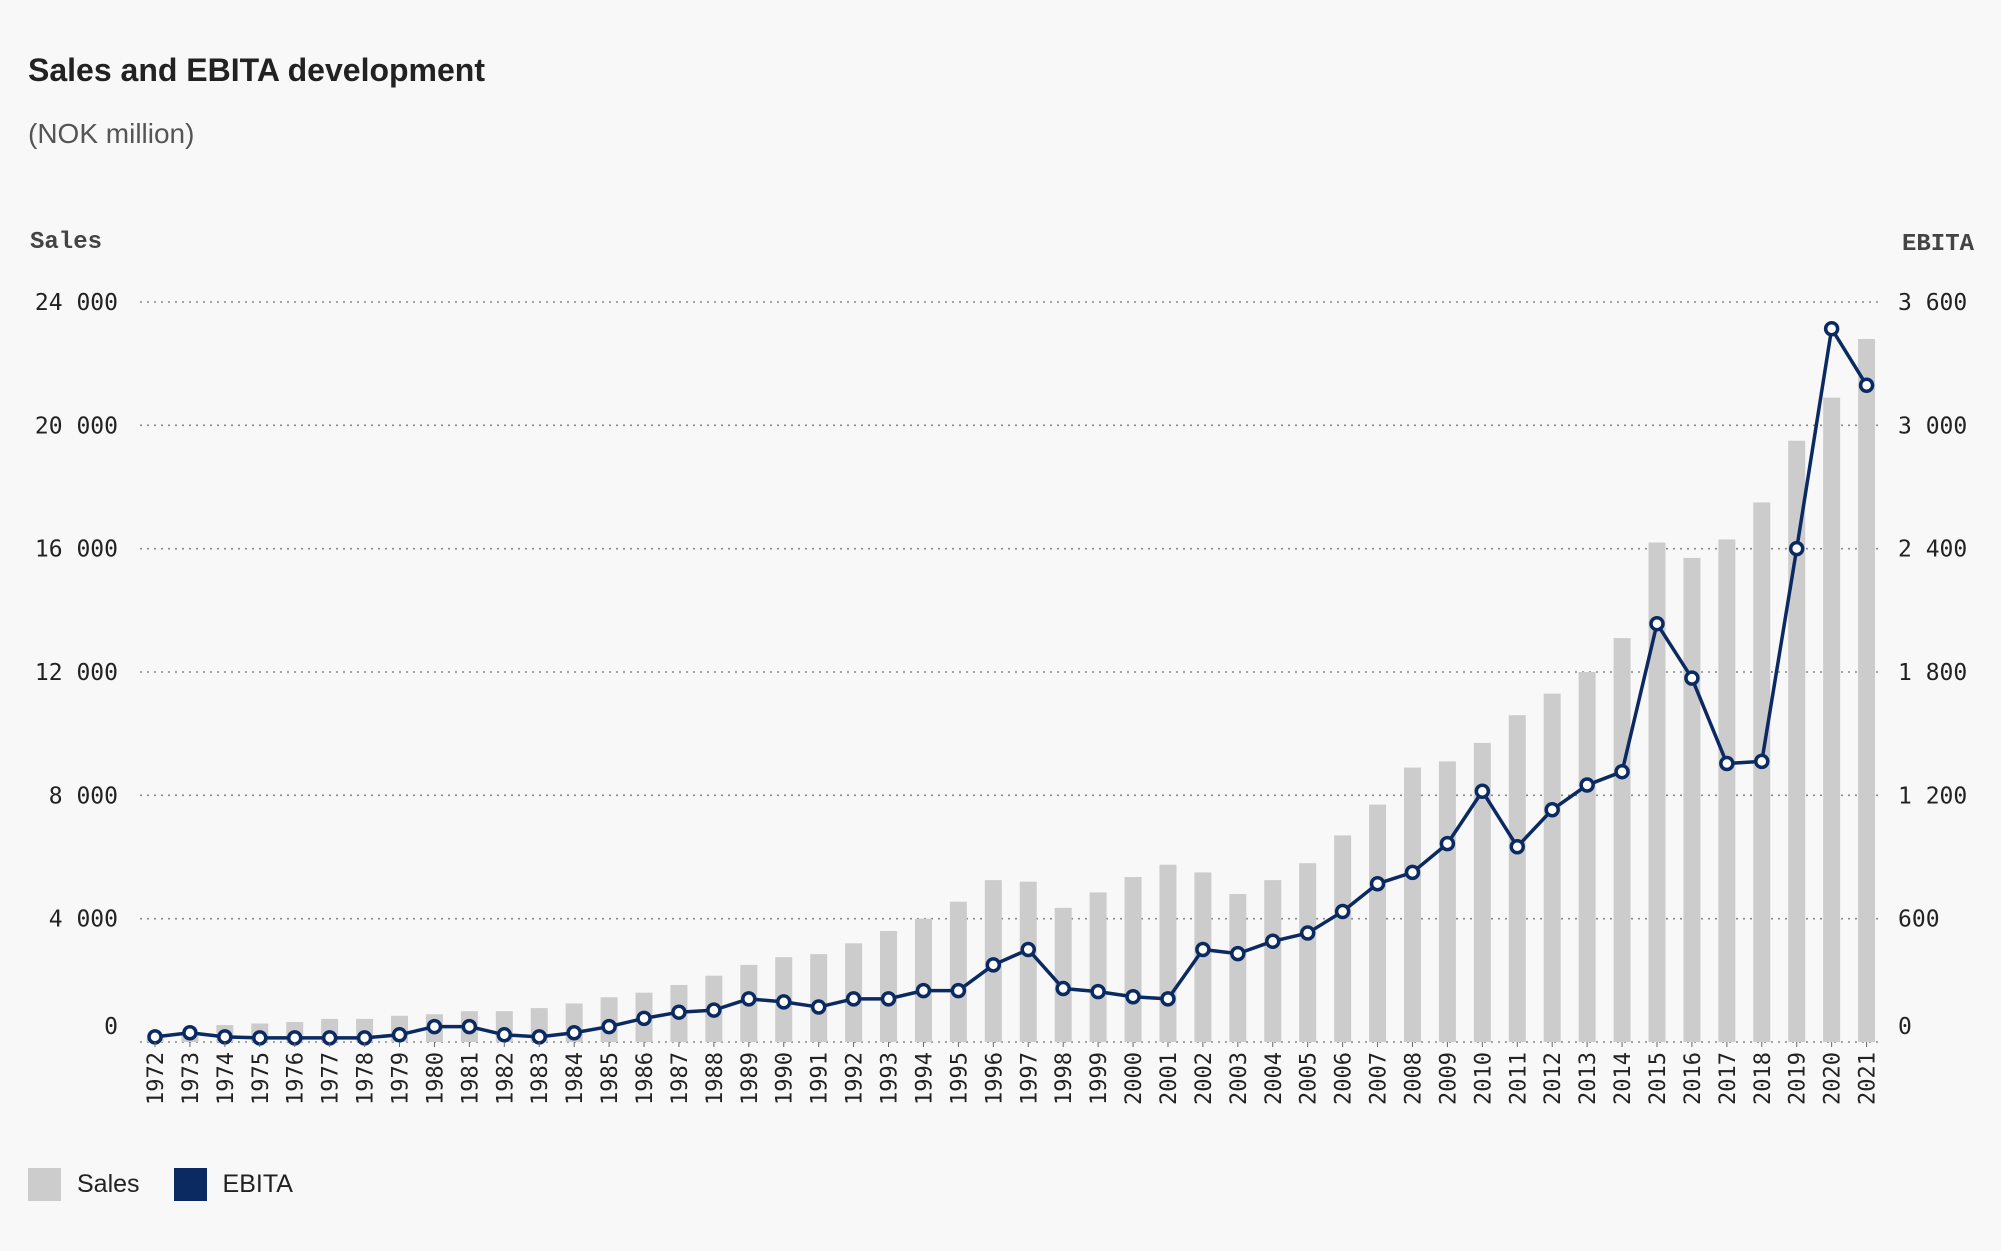 The image size is (2001, 1251). I want to click on x-tick-label-2018: 2018, so click(1763, 1078).